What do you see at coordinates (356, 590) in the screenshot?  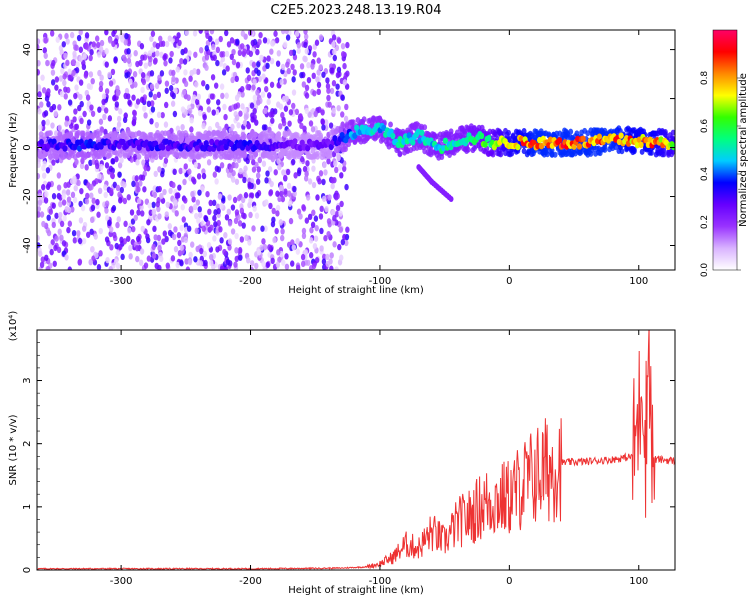 I see `snr-x-label: Height of straight line (km)` at bounding box center [356, 590].